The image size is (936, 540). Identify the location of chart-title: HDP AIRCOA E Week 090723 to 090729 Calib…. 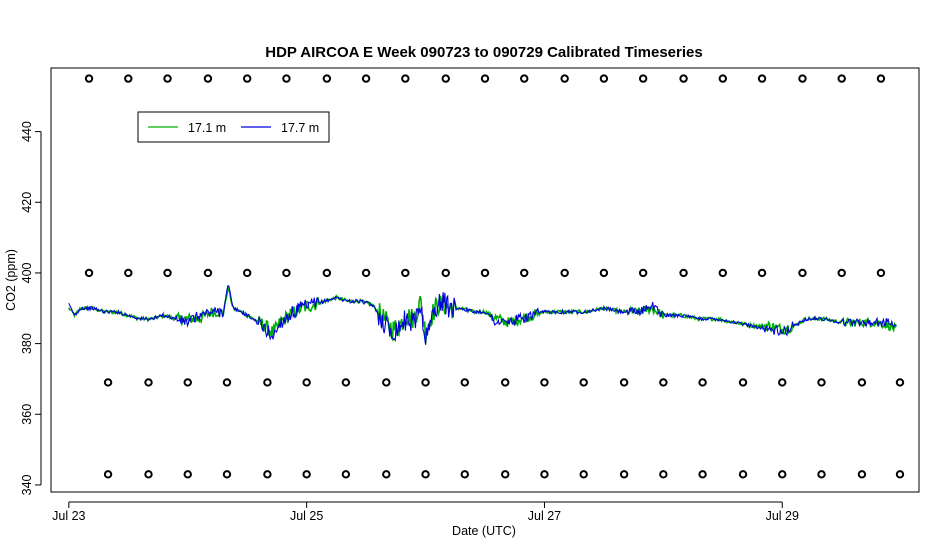
(483, 52).